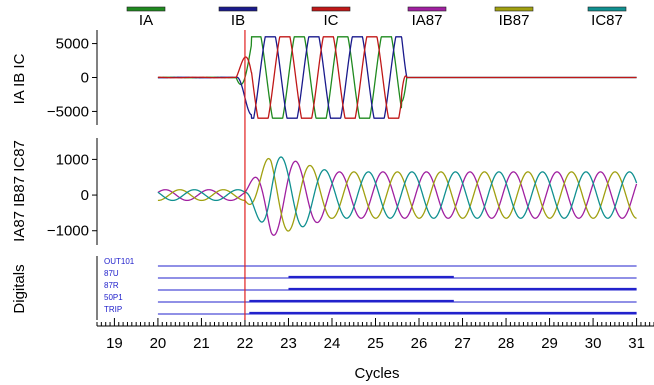  I want to click on x-tick-label: 28, so click(506, 343).